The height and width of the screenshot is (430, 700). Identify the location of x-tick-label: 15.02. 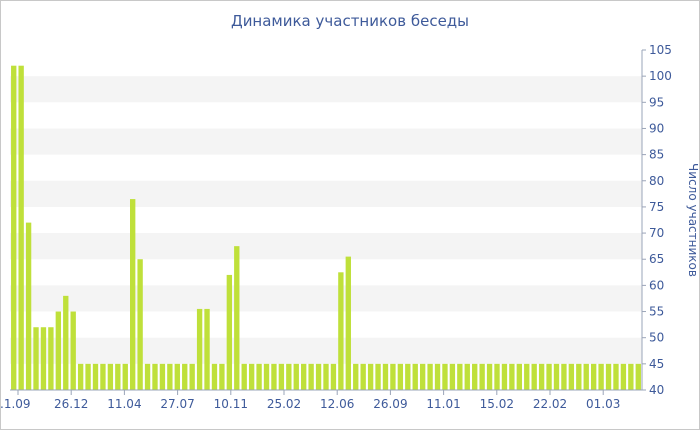
(497, 404).